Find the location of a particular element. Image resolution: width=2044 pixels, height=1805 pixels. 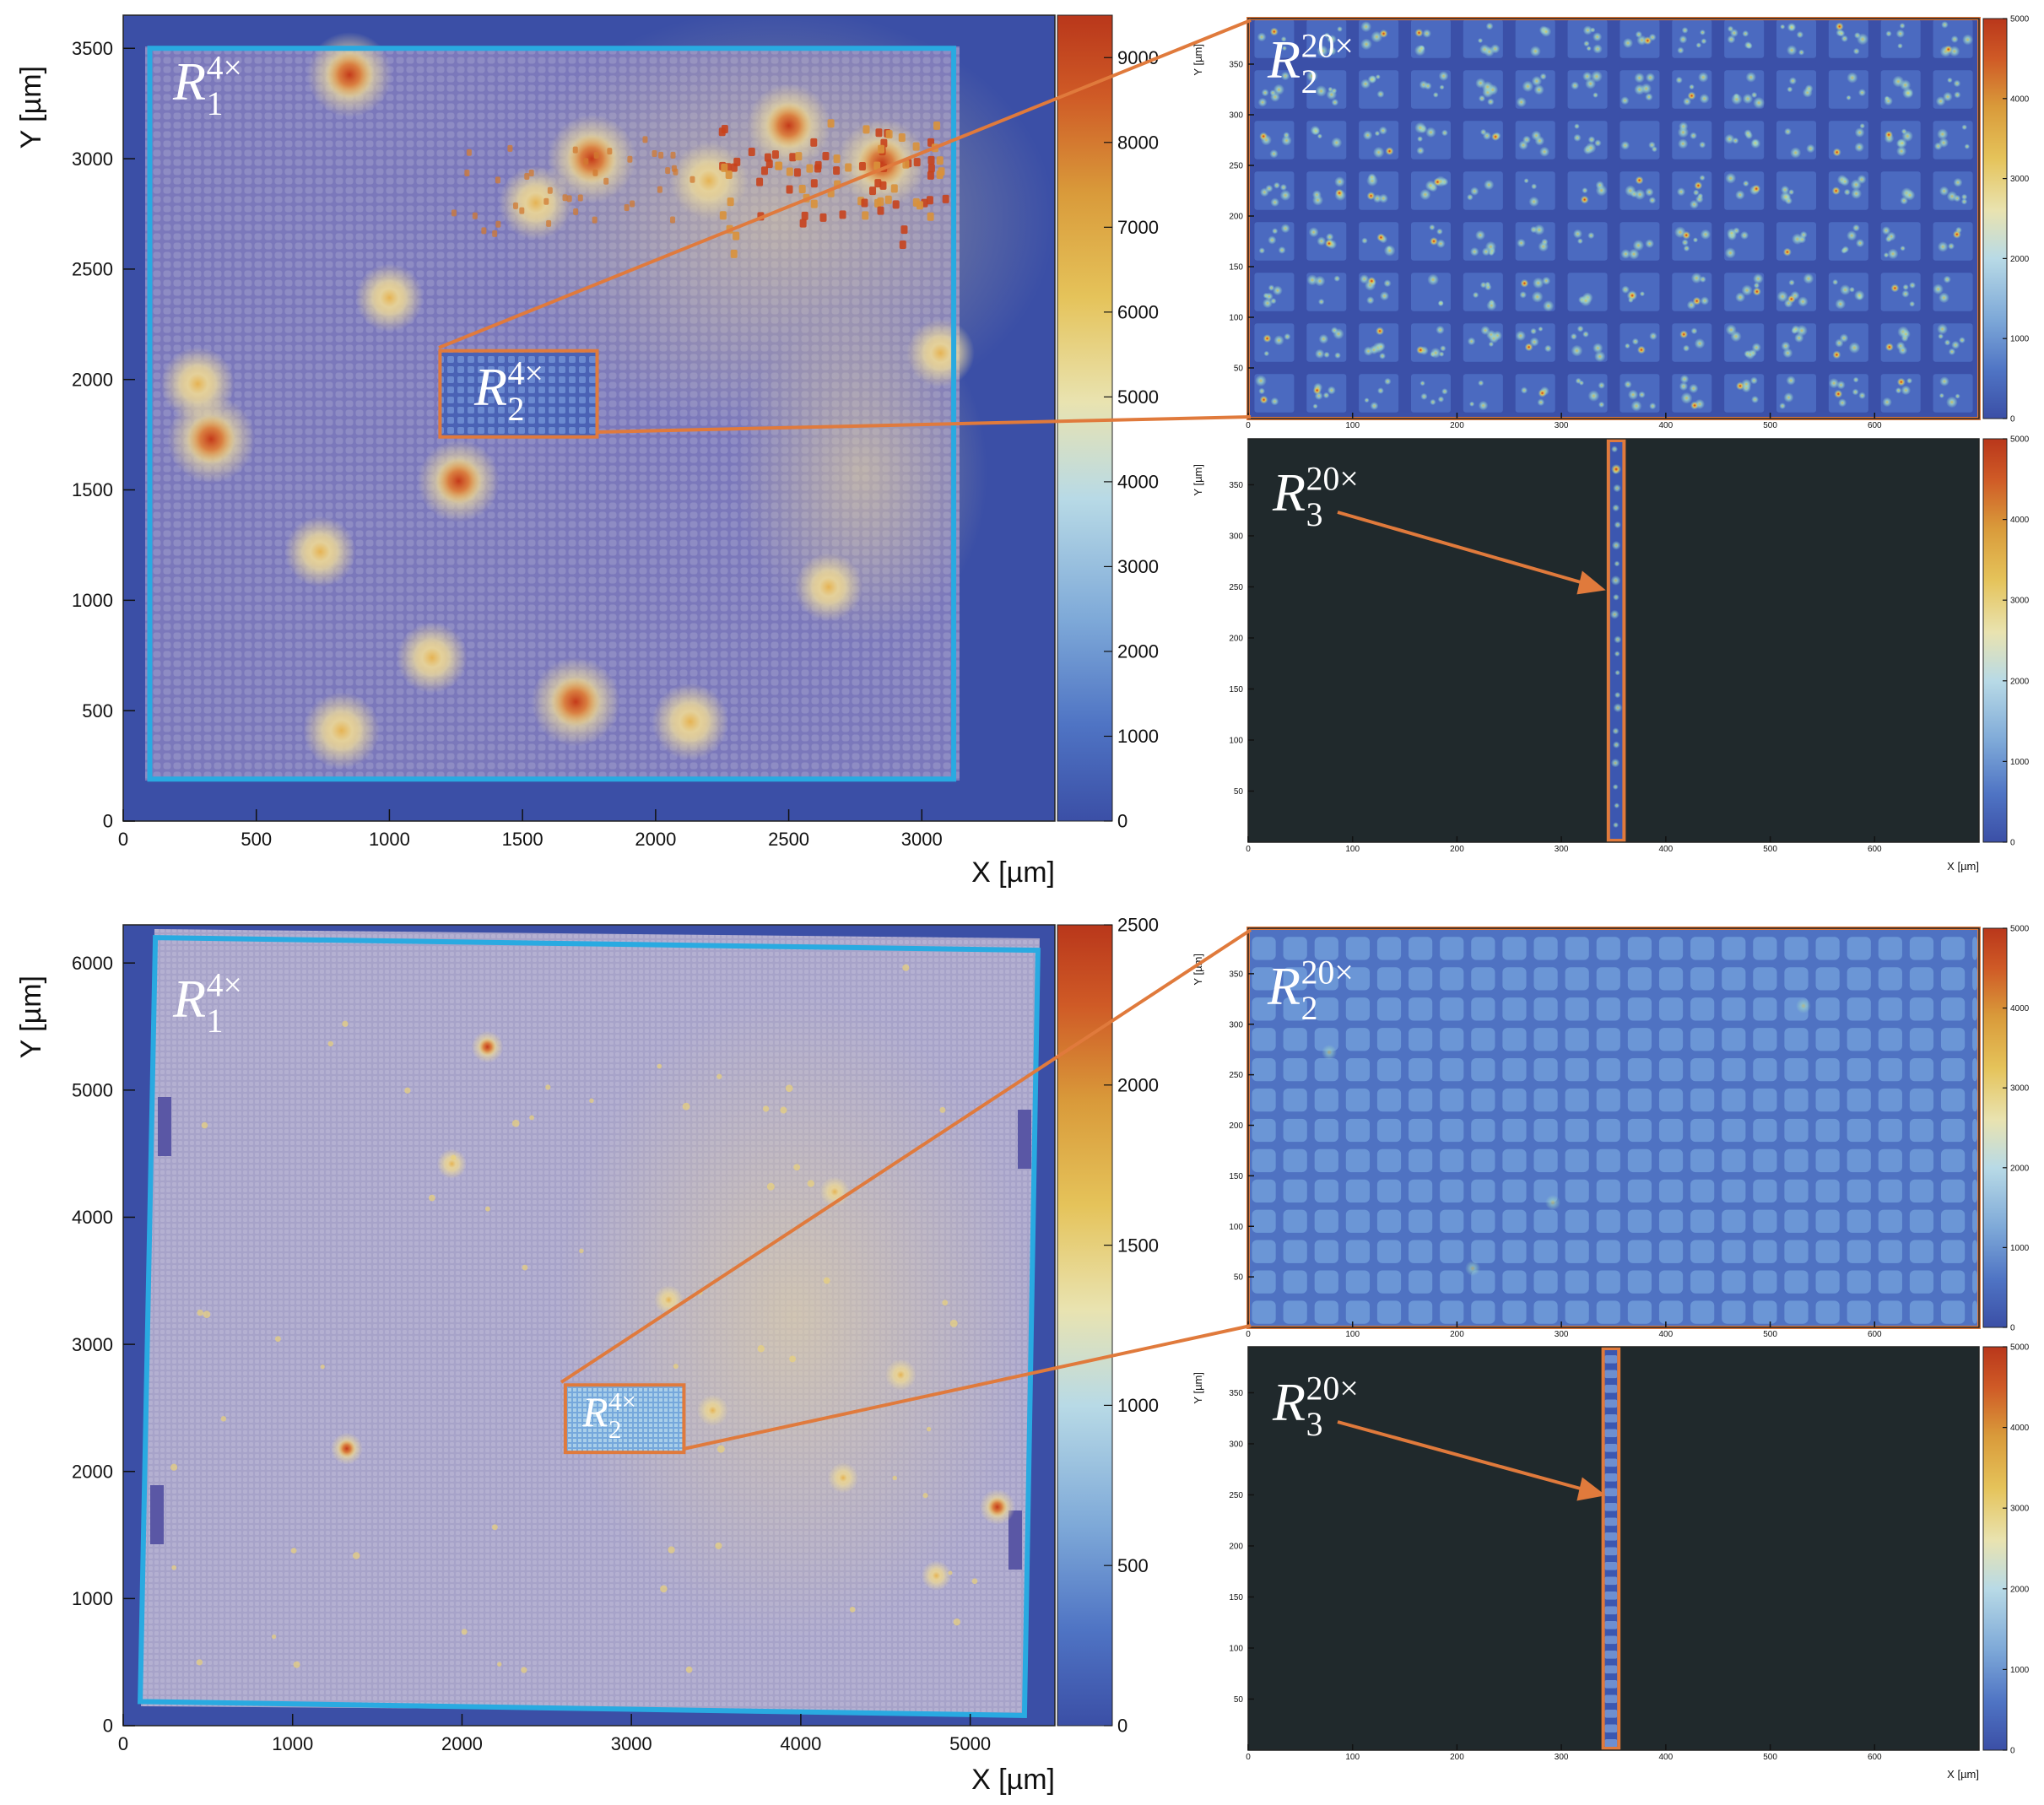

colorbar-bottom-20x-r2: 0 1000 2000 3000 4000 5000 is located at coordinates (2006, 1129).